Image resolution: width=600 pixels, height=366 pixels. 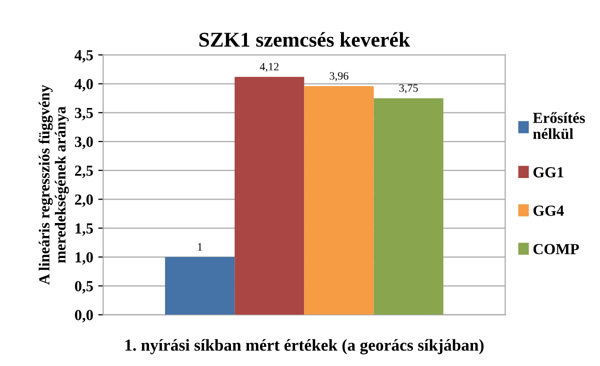 I want to click on legend-label: GG4, so click(x=548, y=211).